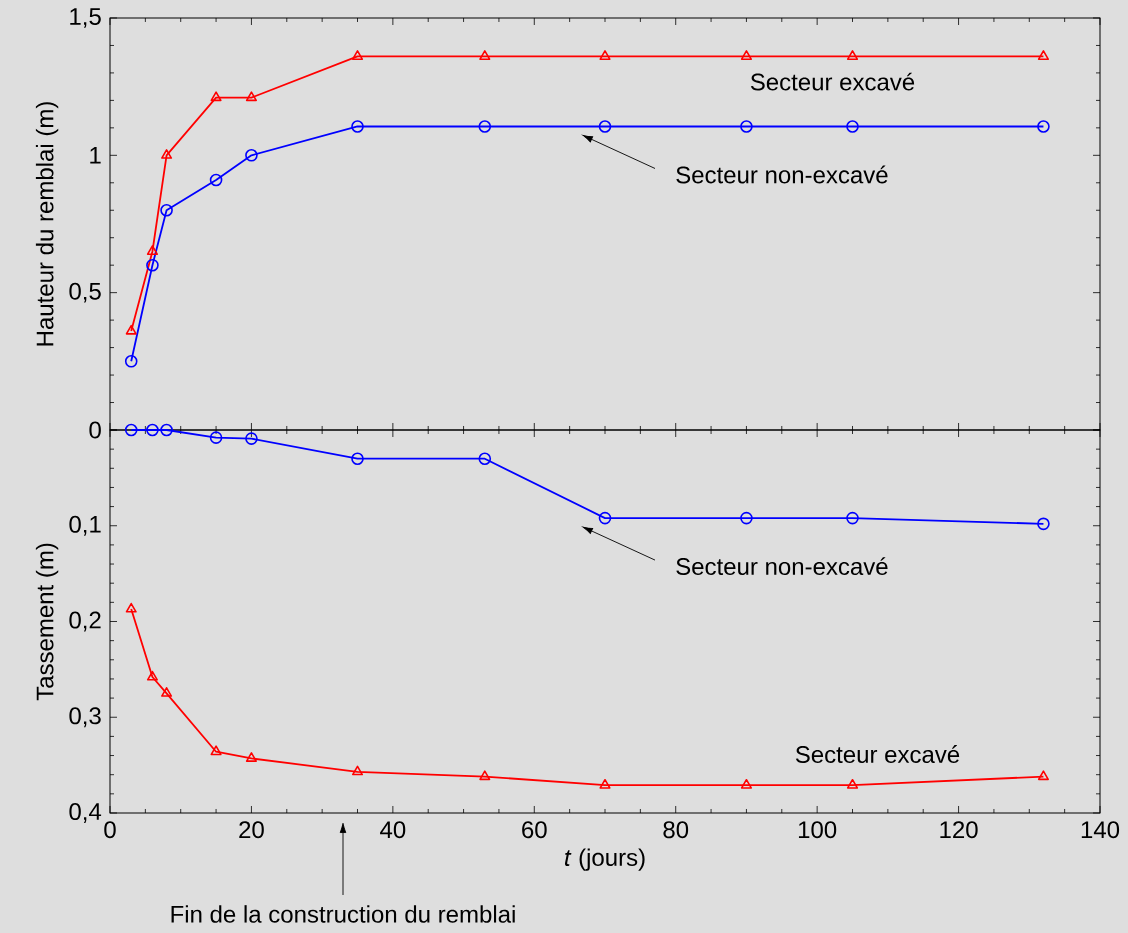 Image resolution: width=1128 pixels, height=933 pixels. I want to click on y-axis-title: Hauteur du remblai (m), so click(47, 224).